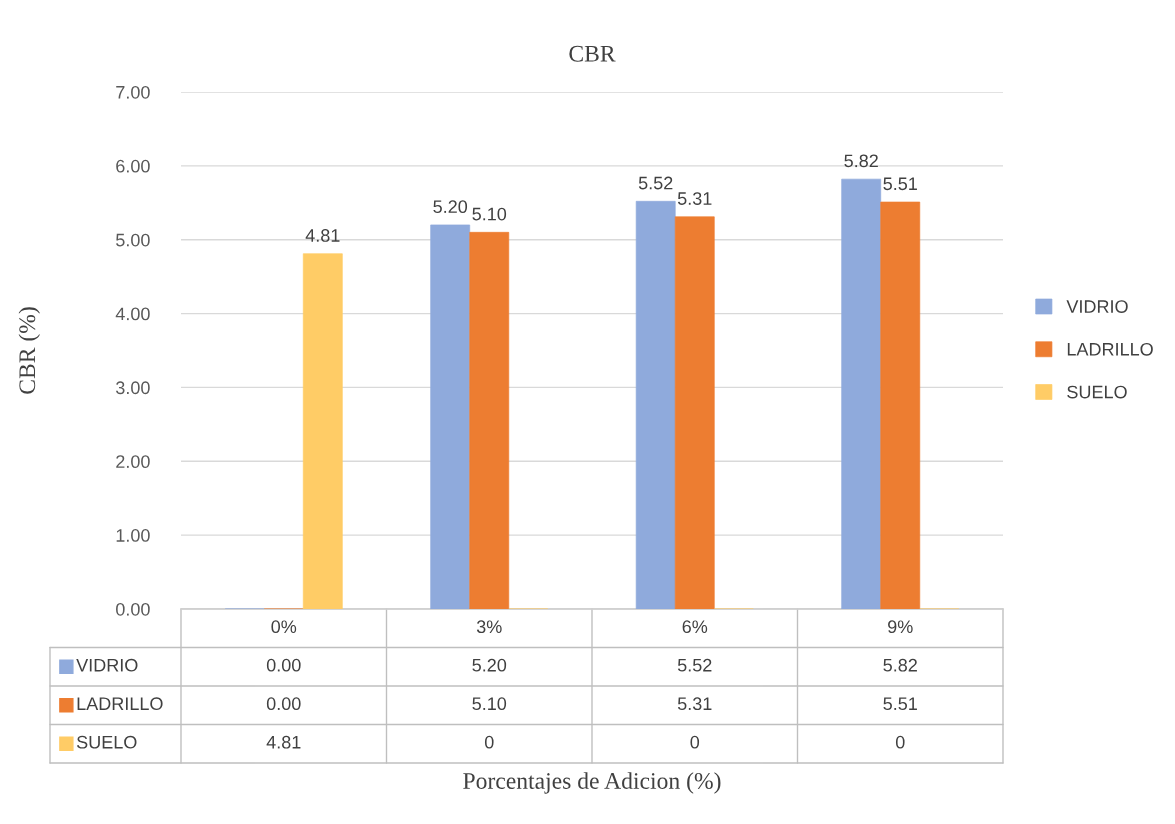 Image resolution: width=1175 pixels, height=824 pixels. I want to click on y-axis-title: CBR (%), so click(29, 350).